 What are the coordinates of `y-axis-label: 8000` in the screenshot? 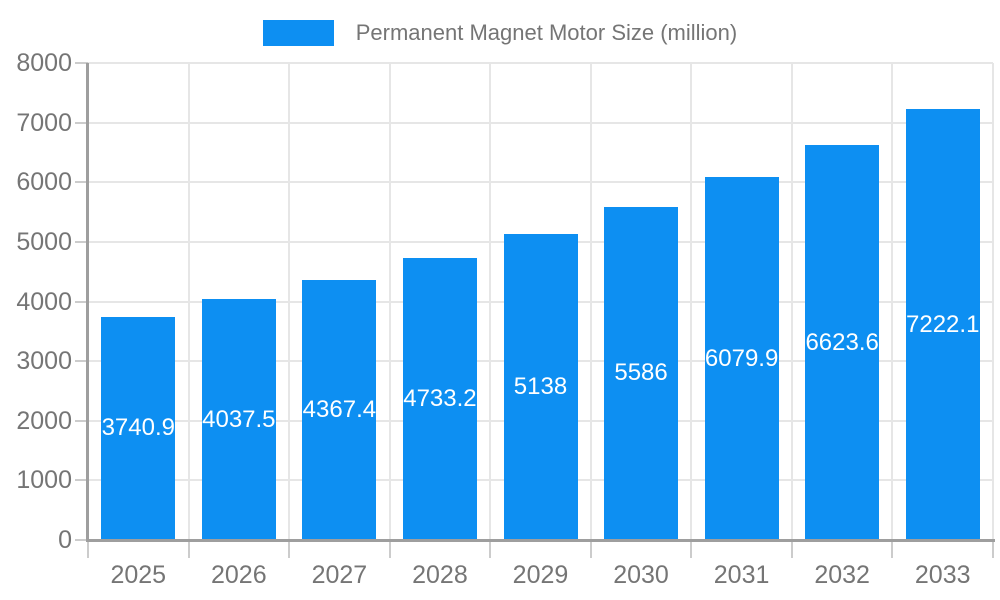 It's located at (44, 63).